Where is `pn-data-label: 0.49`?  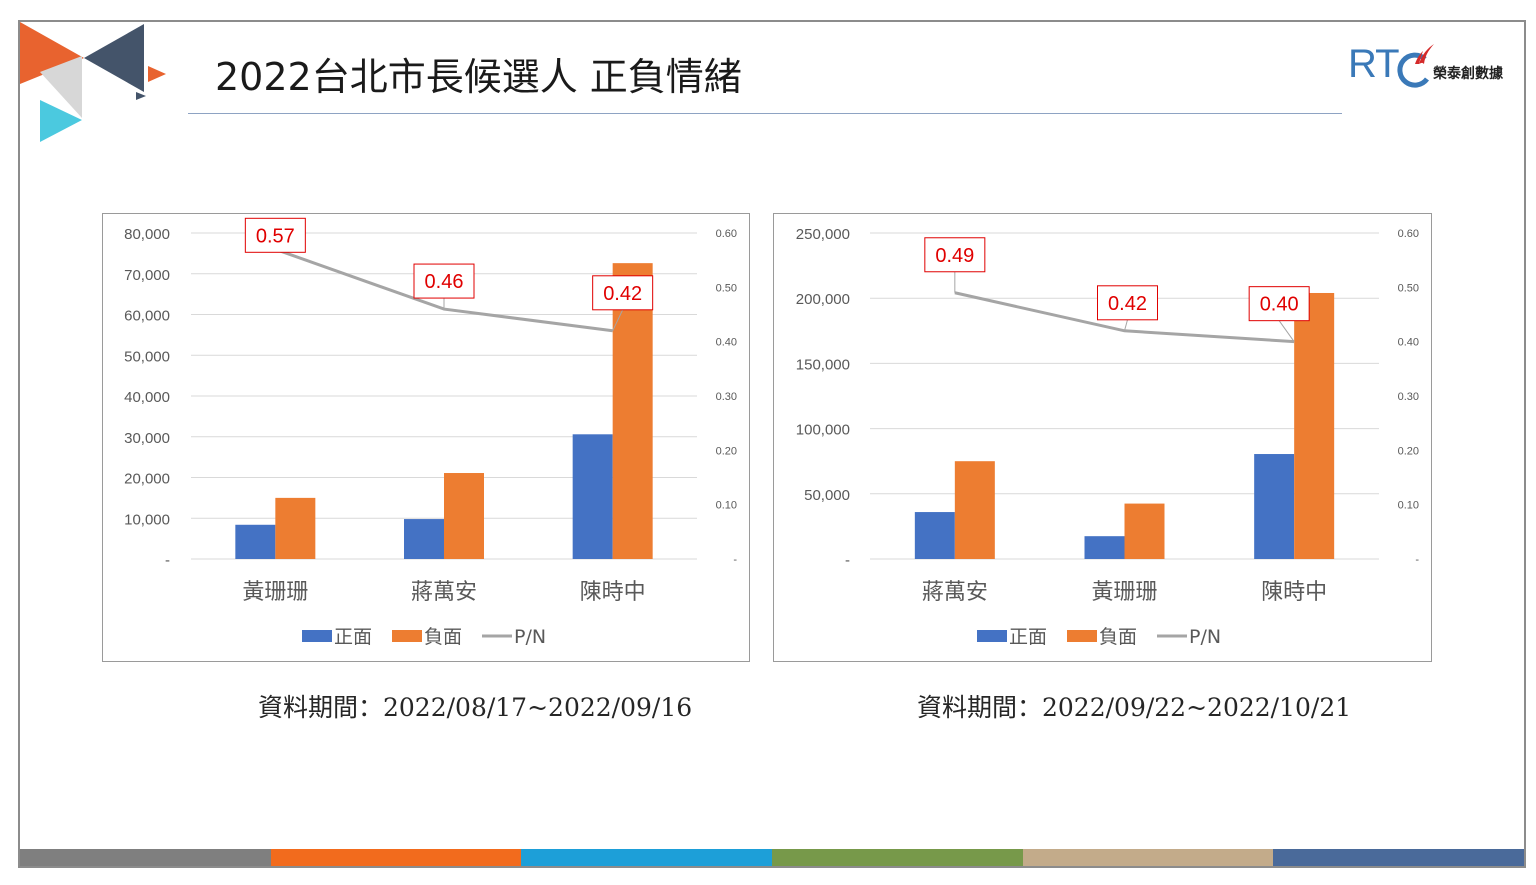
pn-data-label: 0.49 is located at coordinates (954, 256).